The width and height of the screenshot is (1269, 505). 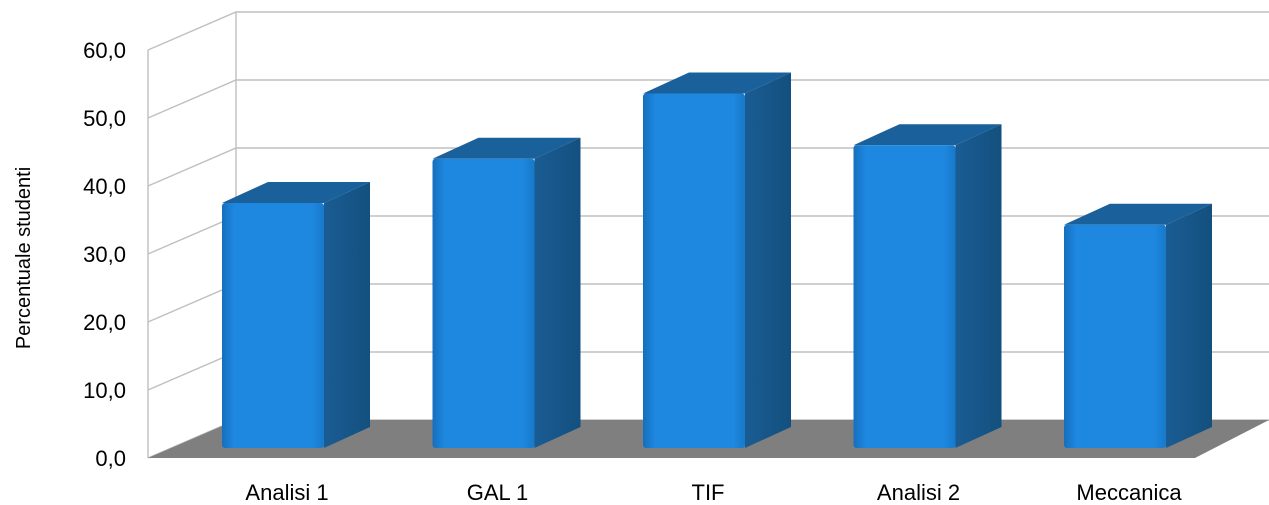 I want to click on gridline, so click(x=708, y=31).